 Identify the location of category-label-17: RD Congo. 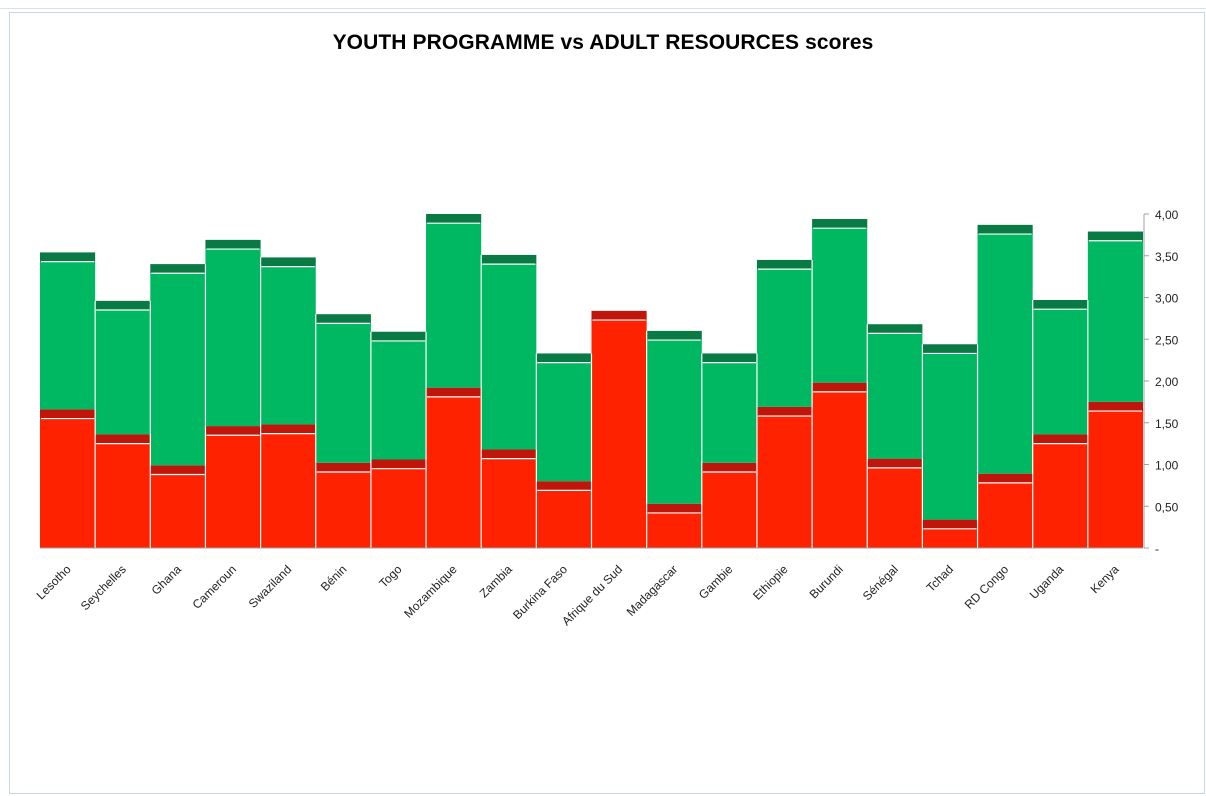
(987, 587).